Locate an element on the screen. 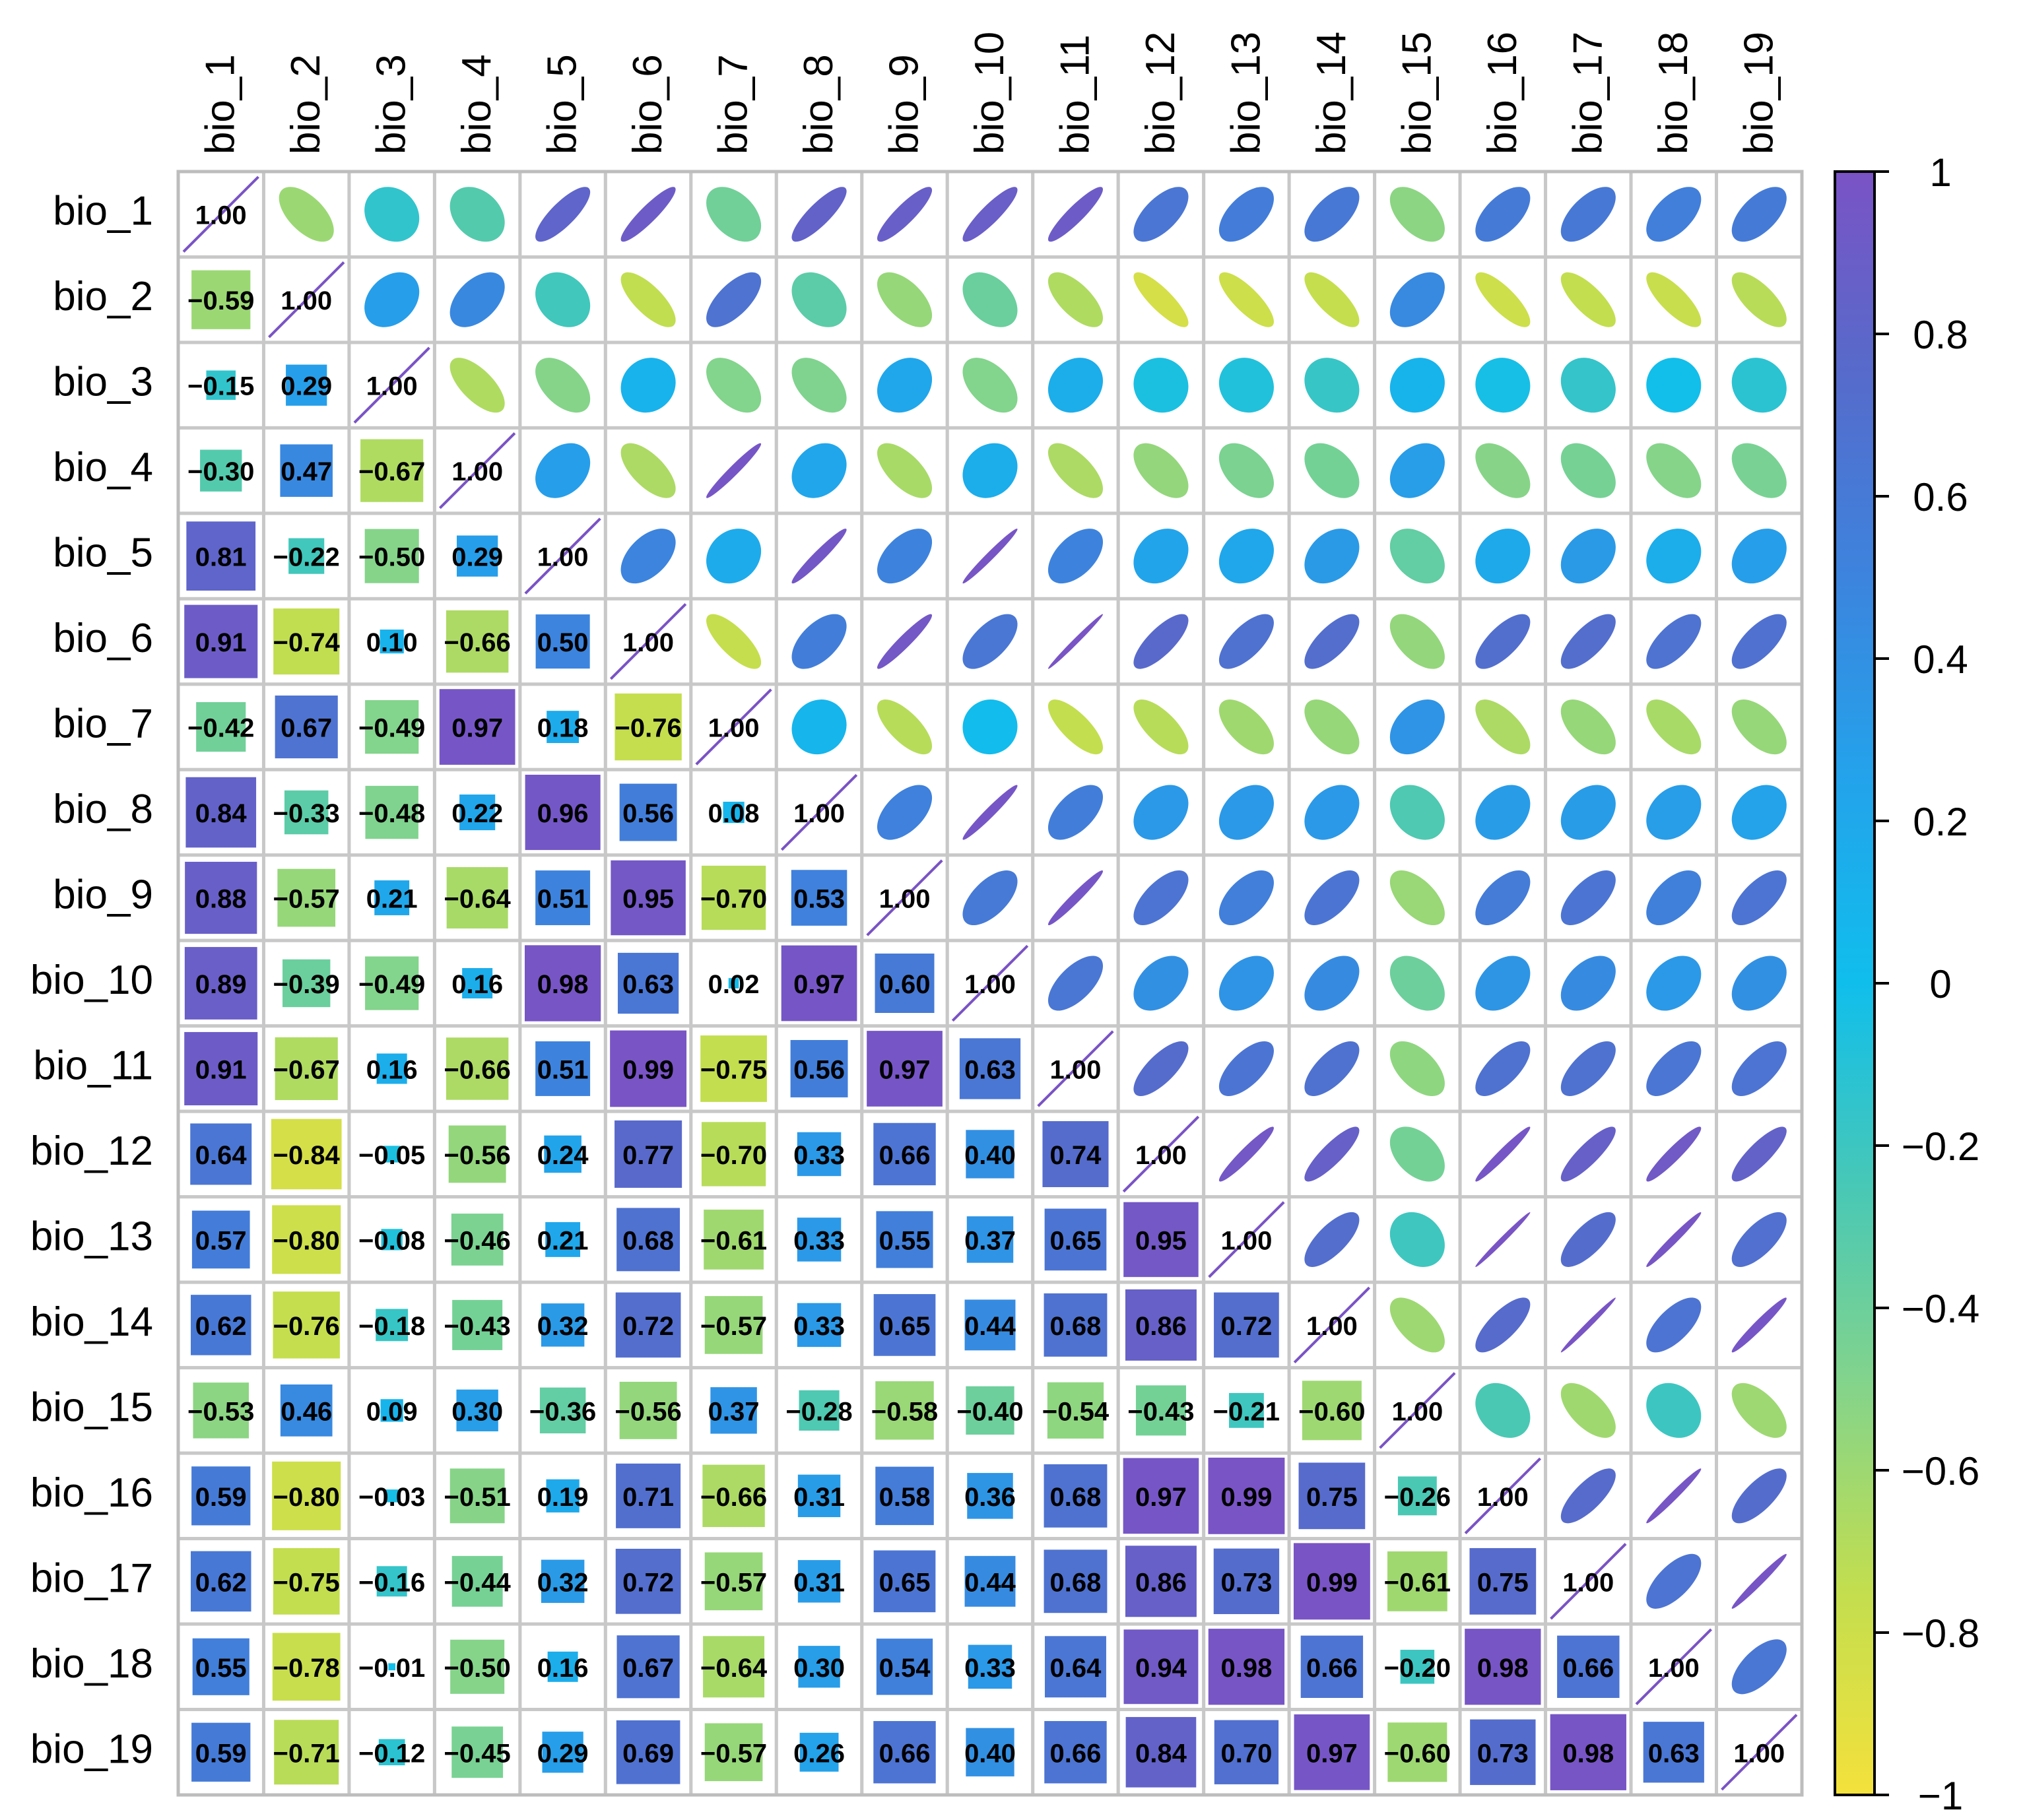 This screenshot has width=2025, height=1820. value-label-bio_16-bio_3: −0.03 is located at coordinates (391, 1497).